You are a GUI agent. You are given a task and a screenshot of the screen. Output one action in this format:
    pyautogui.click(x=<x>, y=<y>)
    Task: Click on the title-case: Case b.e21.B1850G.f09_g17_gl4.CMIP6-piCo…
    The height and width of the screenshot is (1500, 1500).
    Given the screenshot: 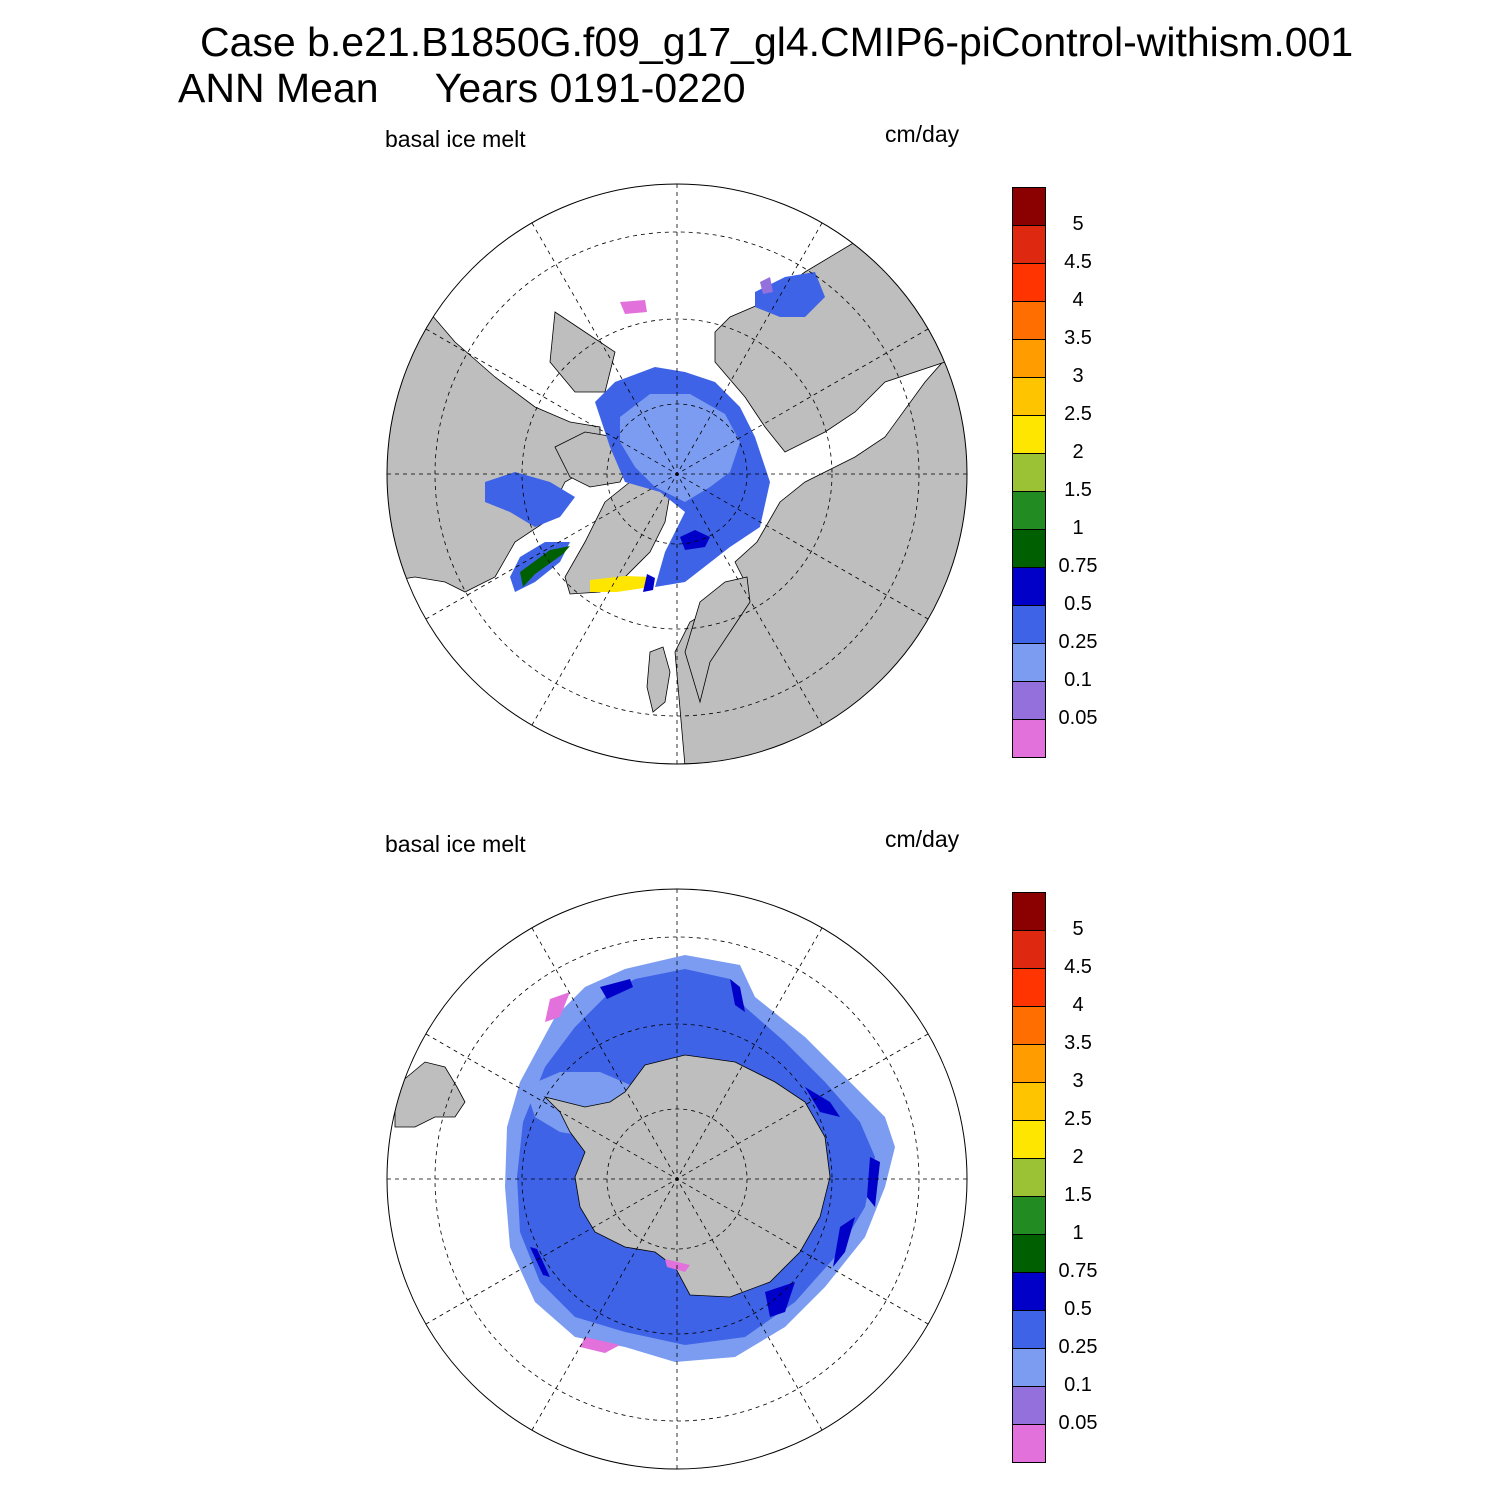 What is the action you would take?
    pyautogui.click(x=777, y=42)
    